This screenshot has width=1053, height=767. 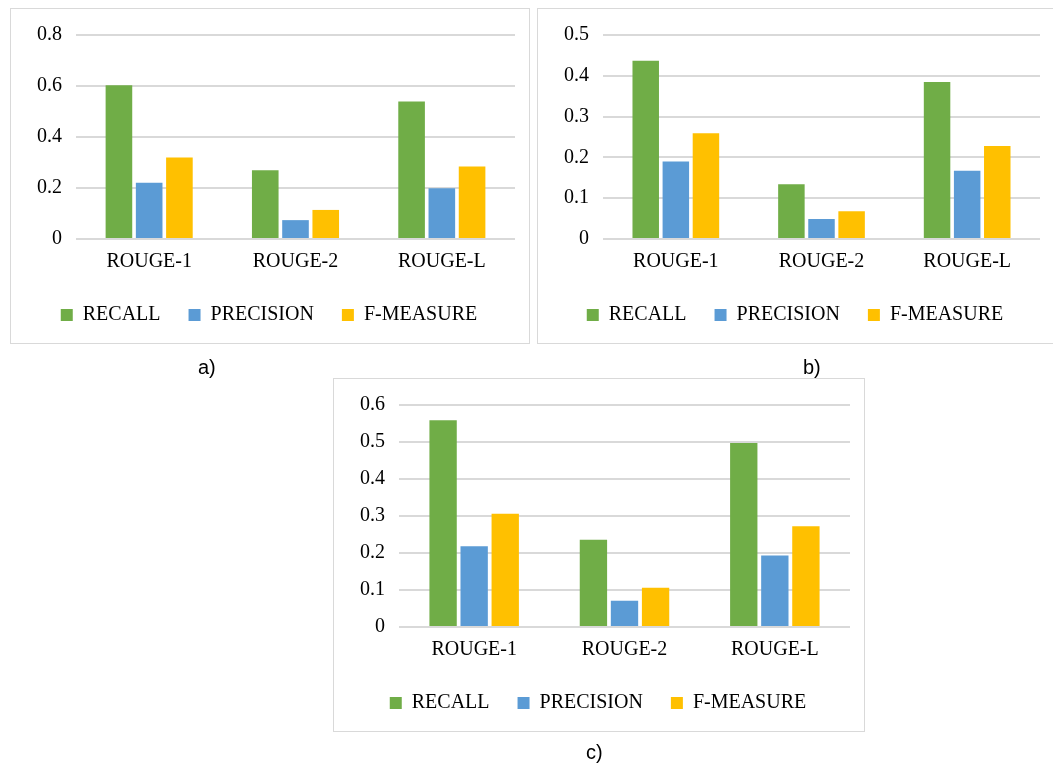 I want to click on y-tick-label: 0.8, so click(x=49, y=33).